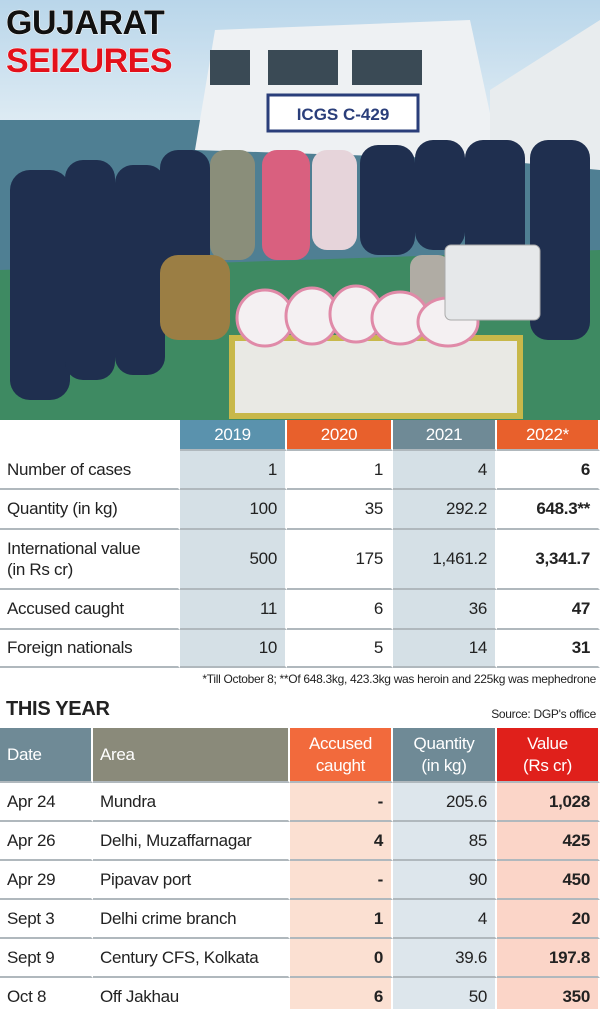 This screenshot has width=600, height=1009. What do you see at coordinates (90, 610) in the screenshot?
I see `row-label: Accused caught` at bounding box center [90, 610].